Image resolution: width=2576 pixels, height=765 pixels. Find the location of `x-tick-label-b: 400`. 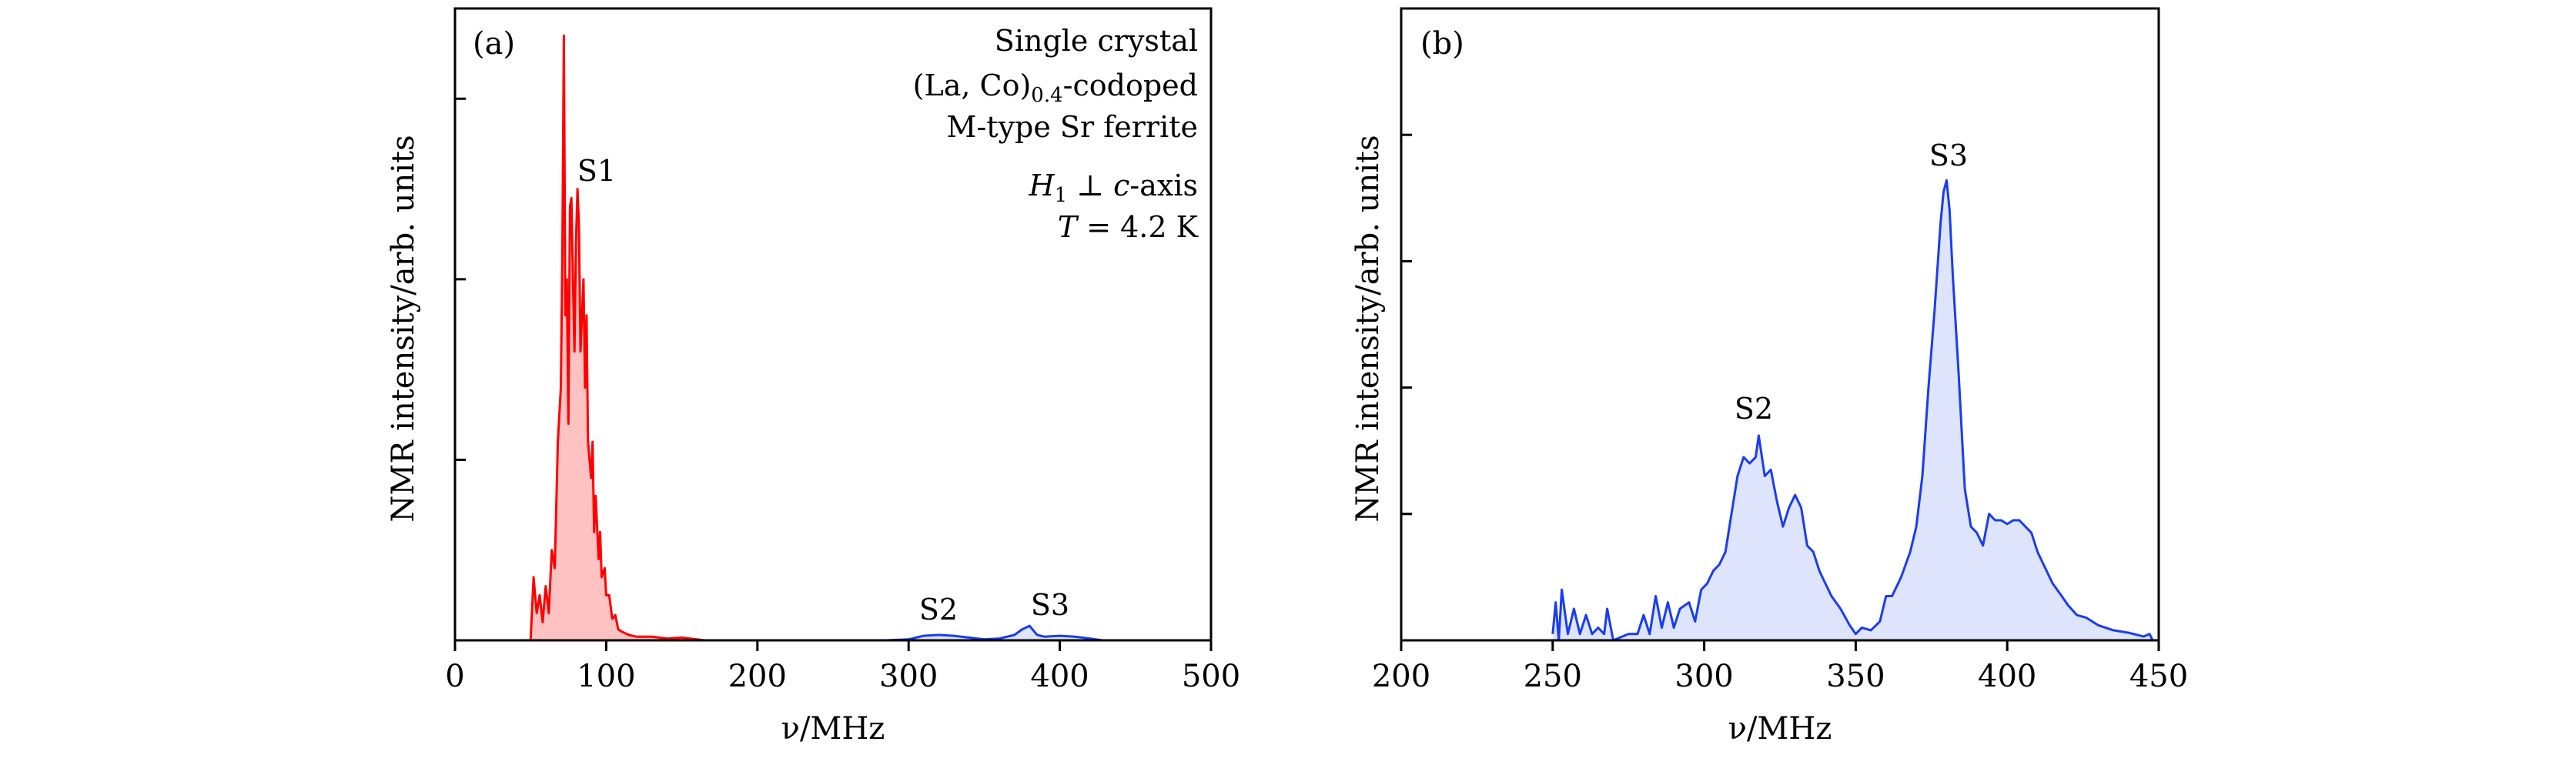

x-tick-label-b: 400 is located at coordinates (2007, 676).